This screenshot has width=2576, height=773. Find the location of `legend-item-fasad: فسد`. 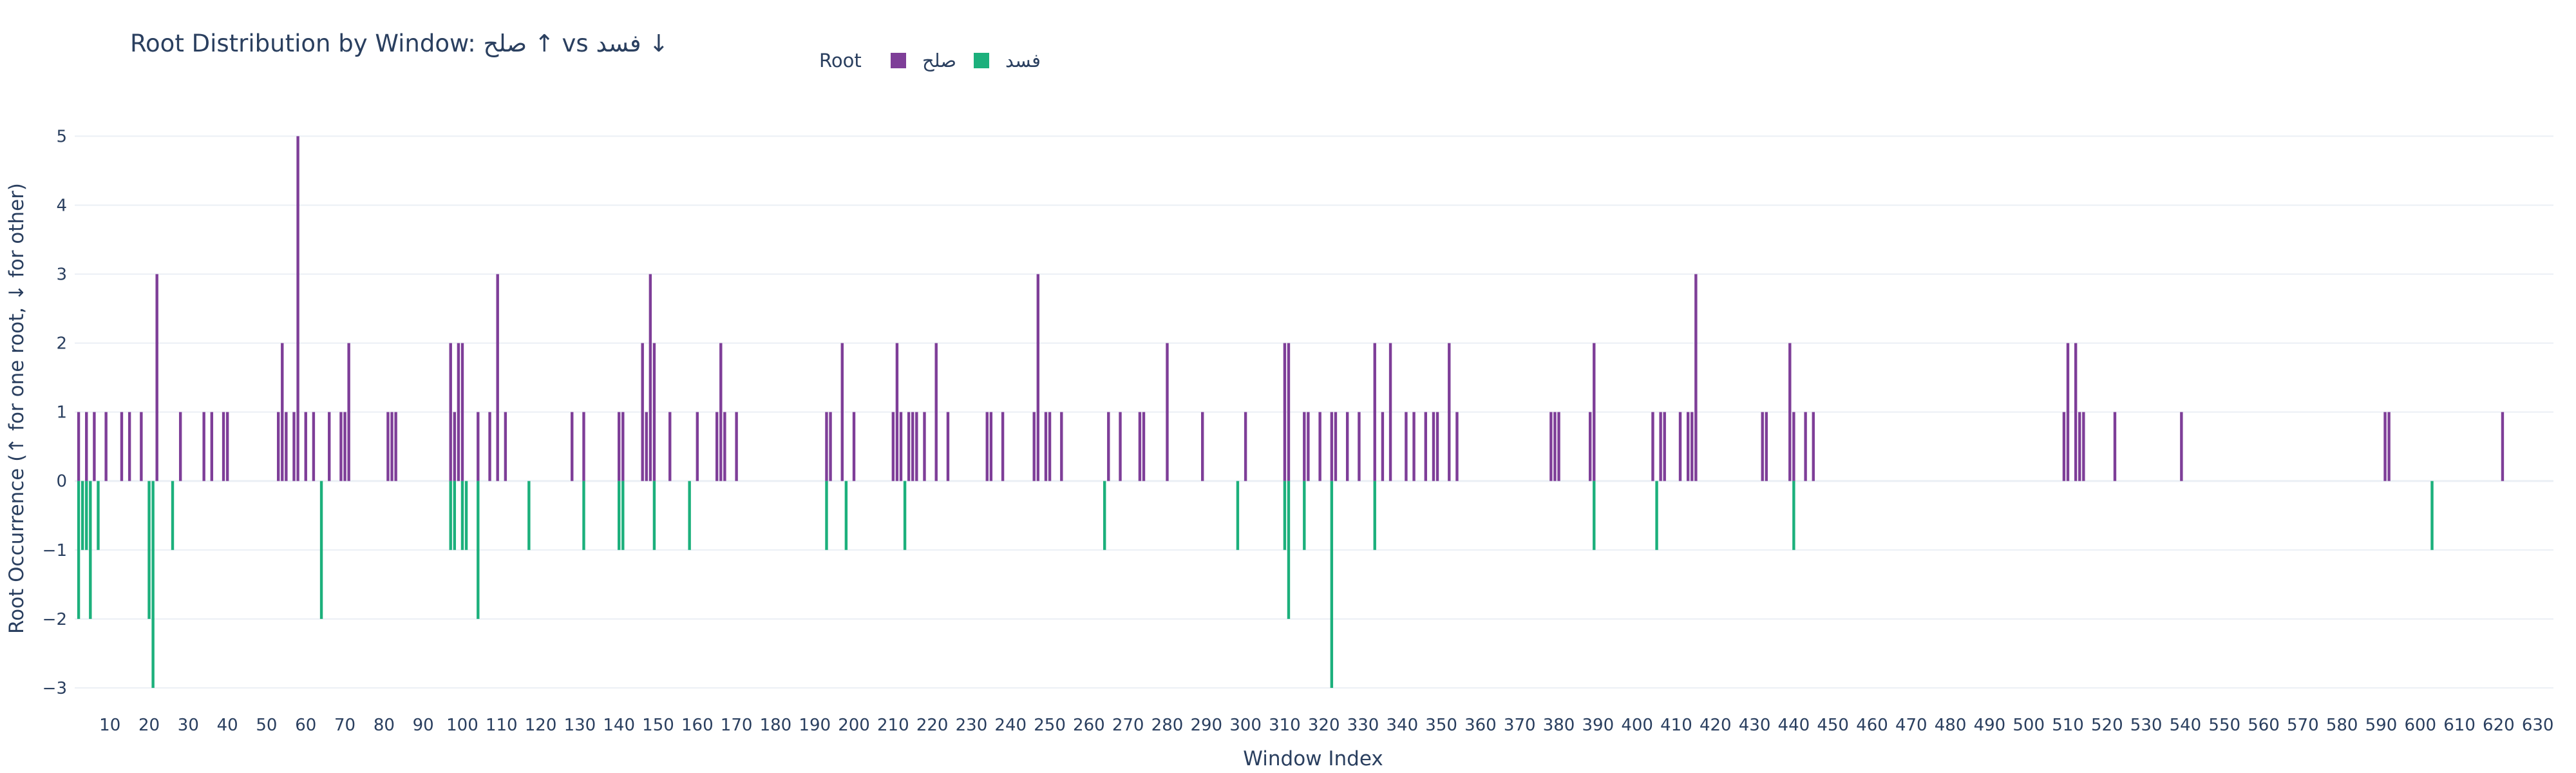

legend-item-fasad: فسد is located at coordinates (1008, 61).